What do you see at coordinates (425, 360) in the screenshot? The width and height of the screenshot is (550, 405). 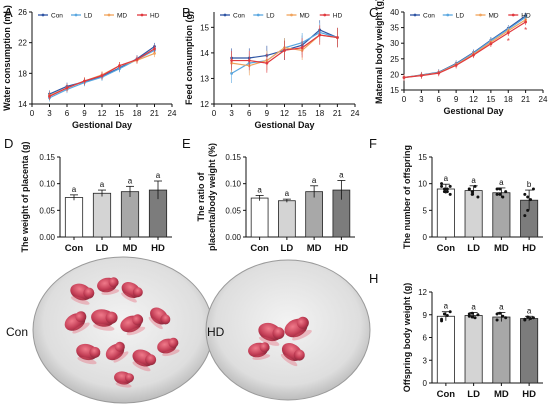 I see `y-tick-label: 3` at bounding box center [425, 360].